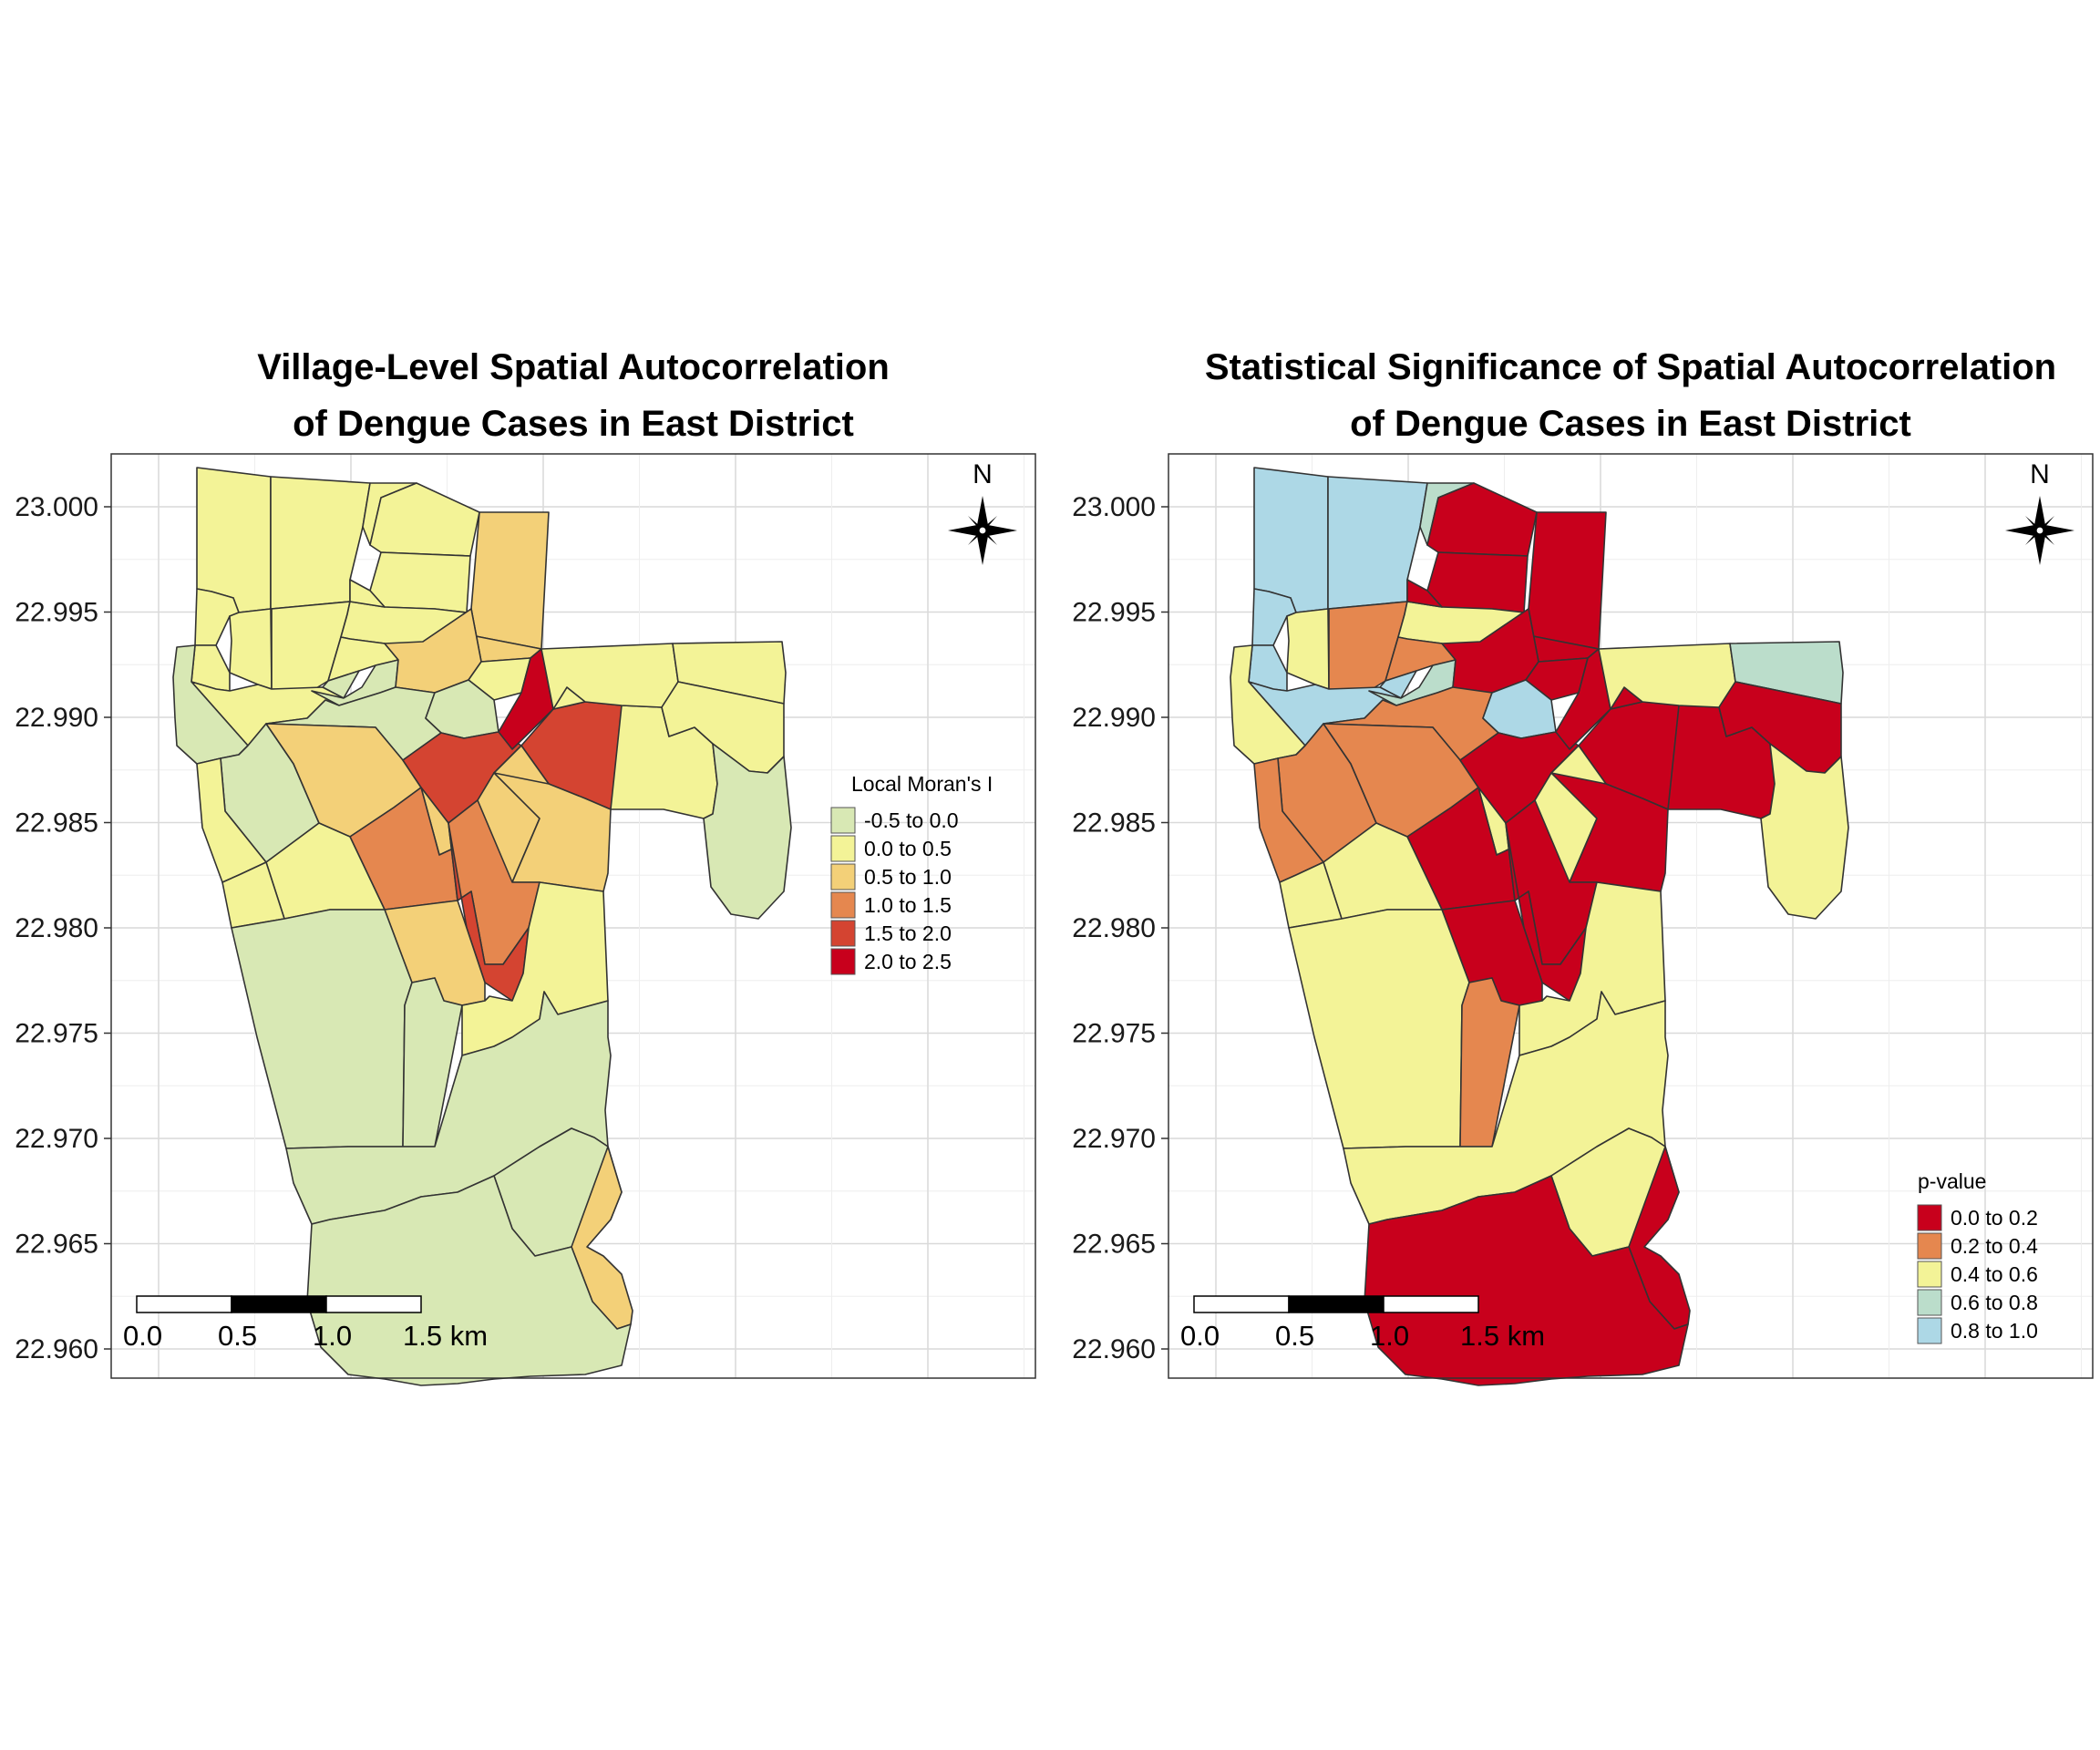 The width and height of the screenshot is (2100, 1750). Describe the element at coordinates (1995, 1274) in the screenshot. I see `legend-label: 0.4 to 0.6` at that location.